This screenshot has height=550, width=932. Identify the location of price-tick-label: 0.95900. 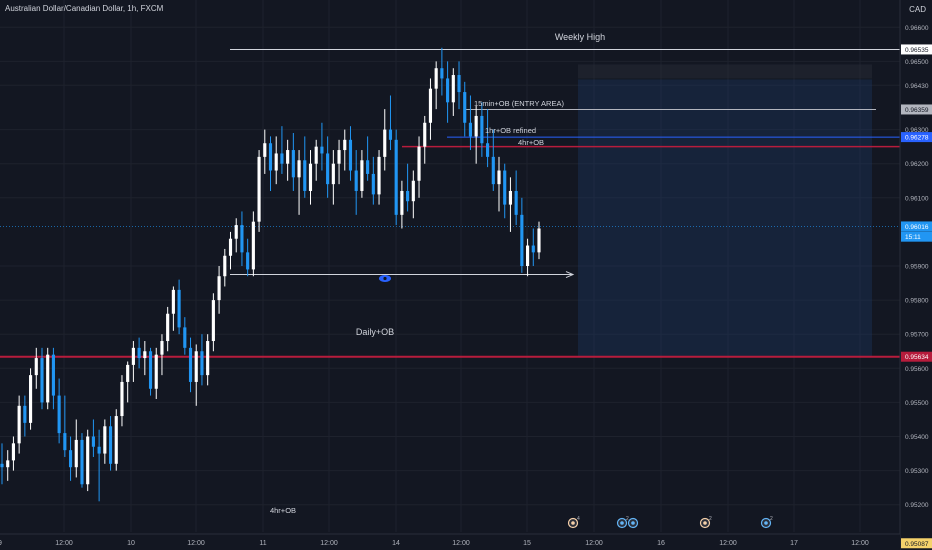
(917, 267).